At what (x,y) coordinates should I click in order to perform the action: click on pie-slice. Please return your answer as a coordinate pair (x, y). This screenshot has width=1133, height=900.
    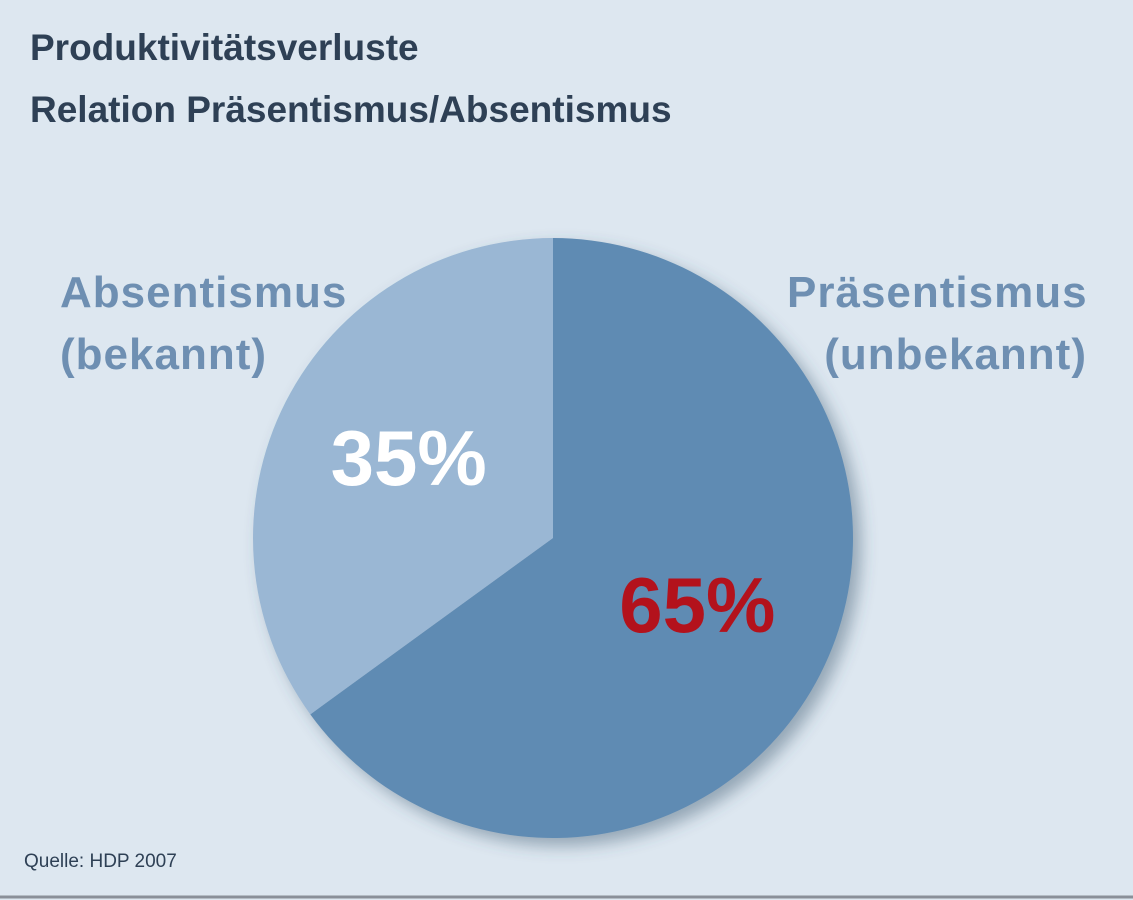
    Looking at the image, I should click on (403, 476).